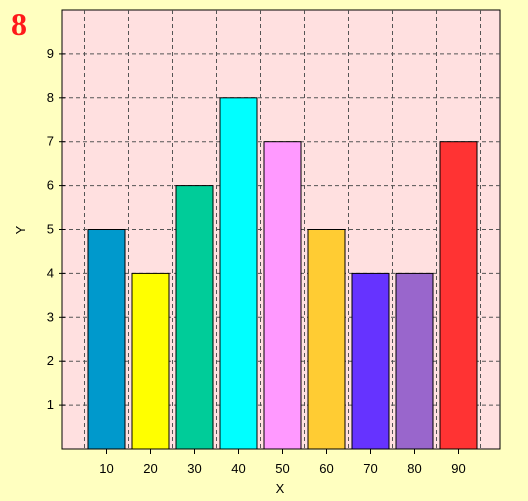 The height and width of the screenshot is (501, 528). Describe the element at coordinates (150, 468) in the screenshot. I see `x-tick-label: 20` at that location.